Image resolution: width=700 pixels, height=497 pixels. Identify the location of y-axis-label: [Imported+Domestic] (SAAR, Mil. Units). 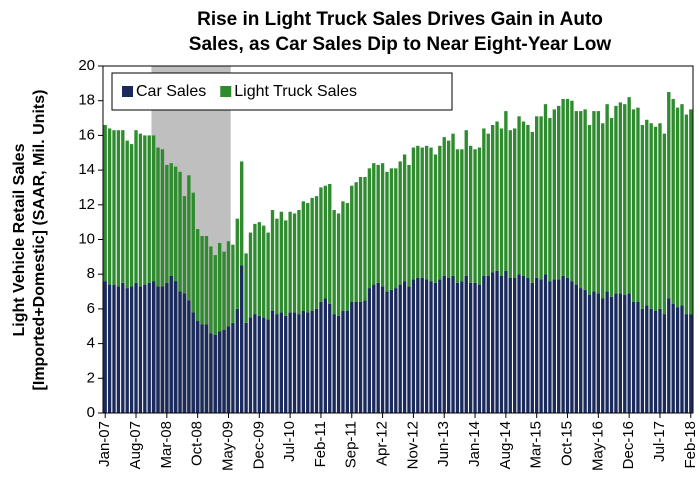
(39, 240).